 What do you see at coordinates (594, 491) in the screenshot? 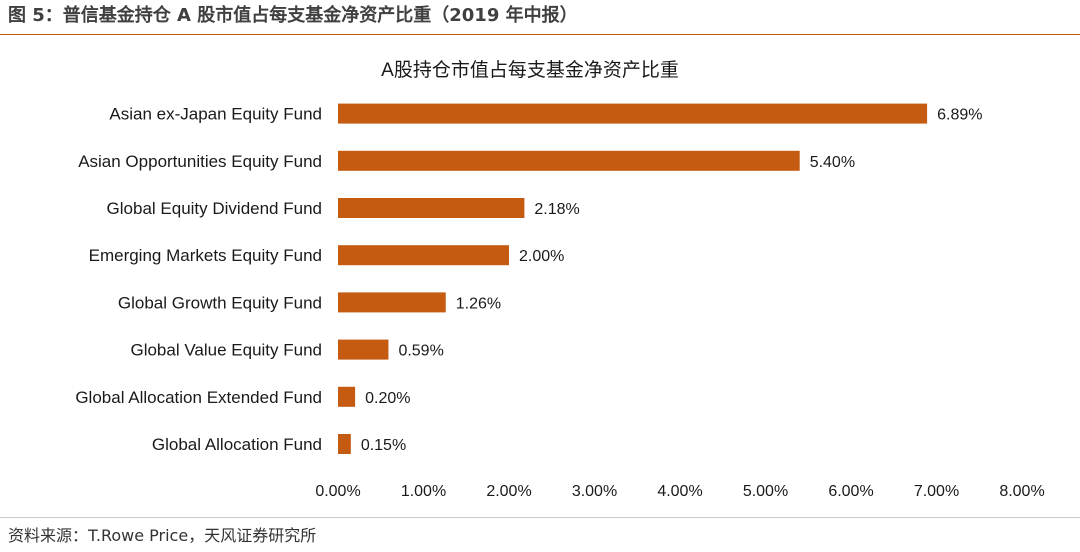
I see `x-tick-label: 3.00%` at bounding box center [594, 491].